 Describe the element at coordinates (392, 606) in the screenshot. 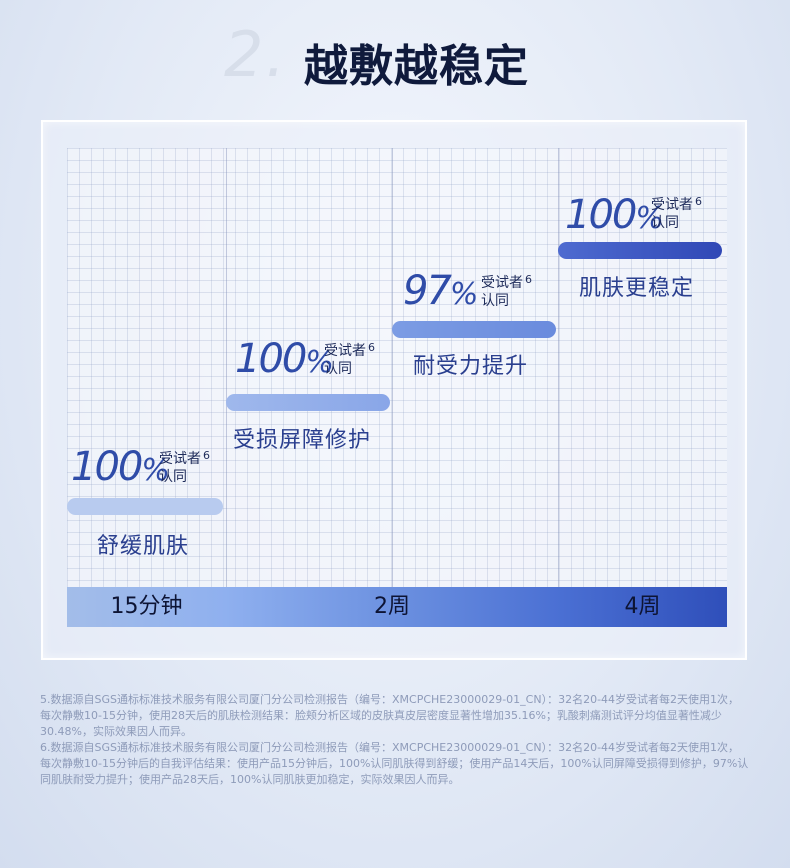

I see `period-2weeks: 2周` at that location.